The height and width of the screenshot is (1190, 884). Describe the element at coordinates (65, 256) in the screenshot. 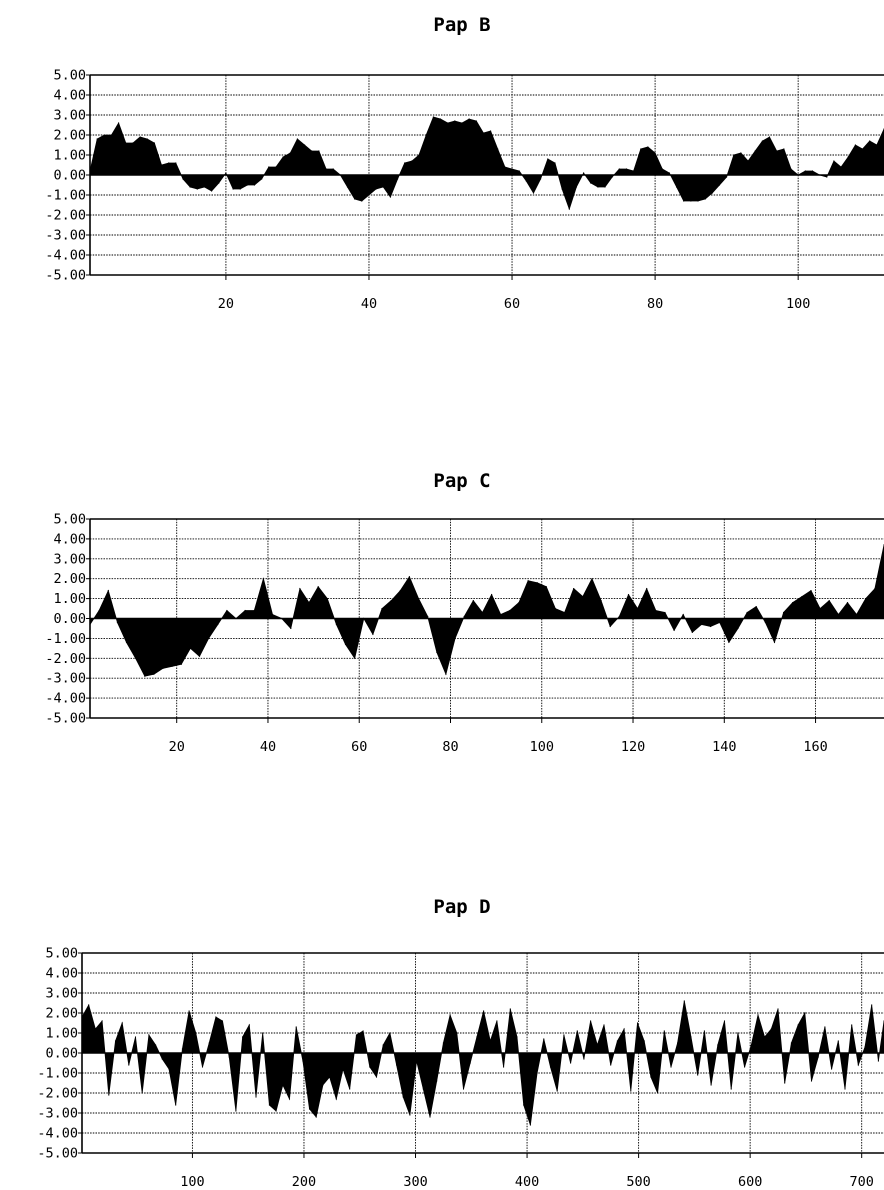

I see `y-tick-label: -4.00` at that location.